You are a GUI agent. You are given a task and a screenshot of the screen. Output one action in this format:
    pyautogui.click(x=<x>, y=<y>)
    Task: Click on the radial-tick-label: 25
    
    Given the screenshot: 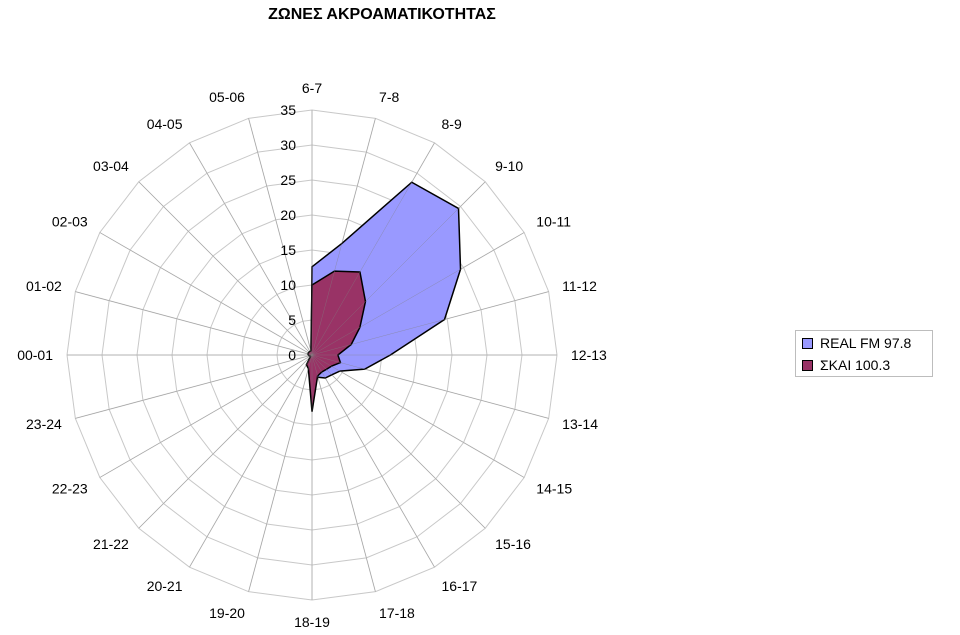 What is the action you would take?
    pyautogui.click(x=288, y=180)
    